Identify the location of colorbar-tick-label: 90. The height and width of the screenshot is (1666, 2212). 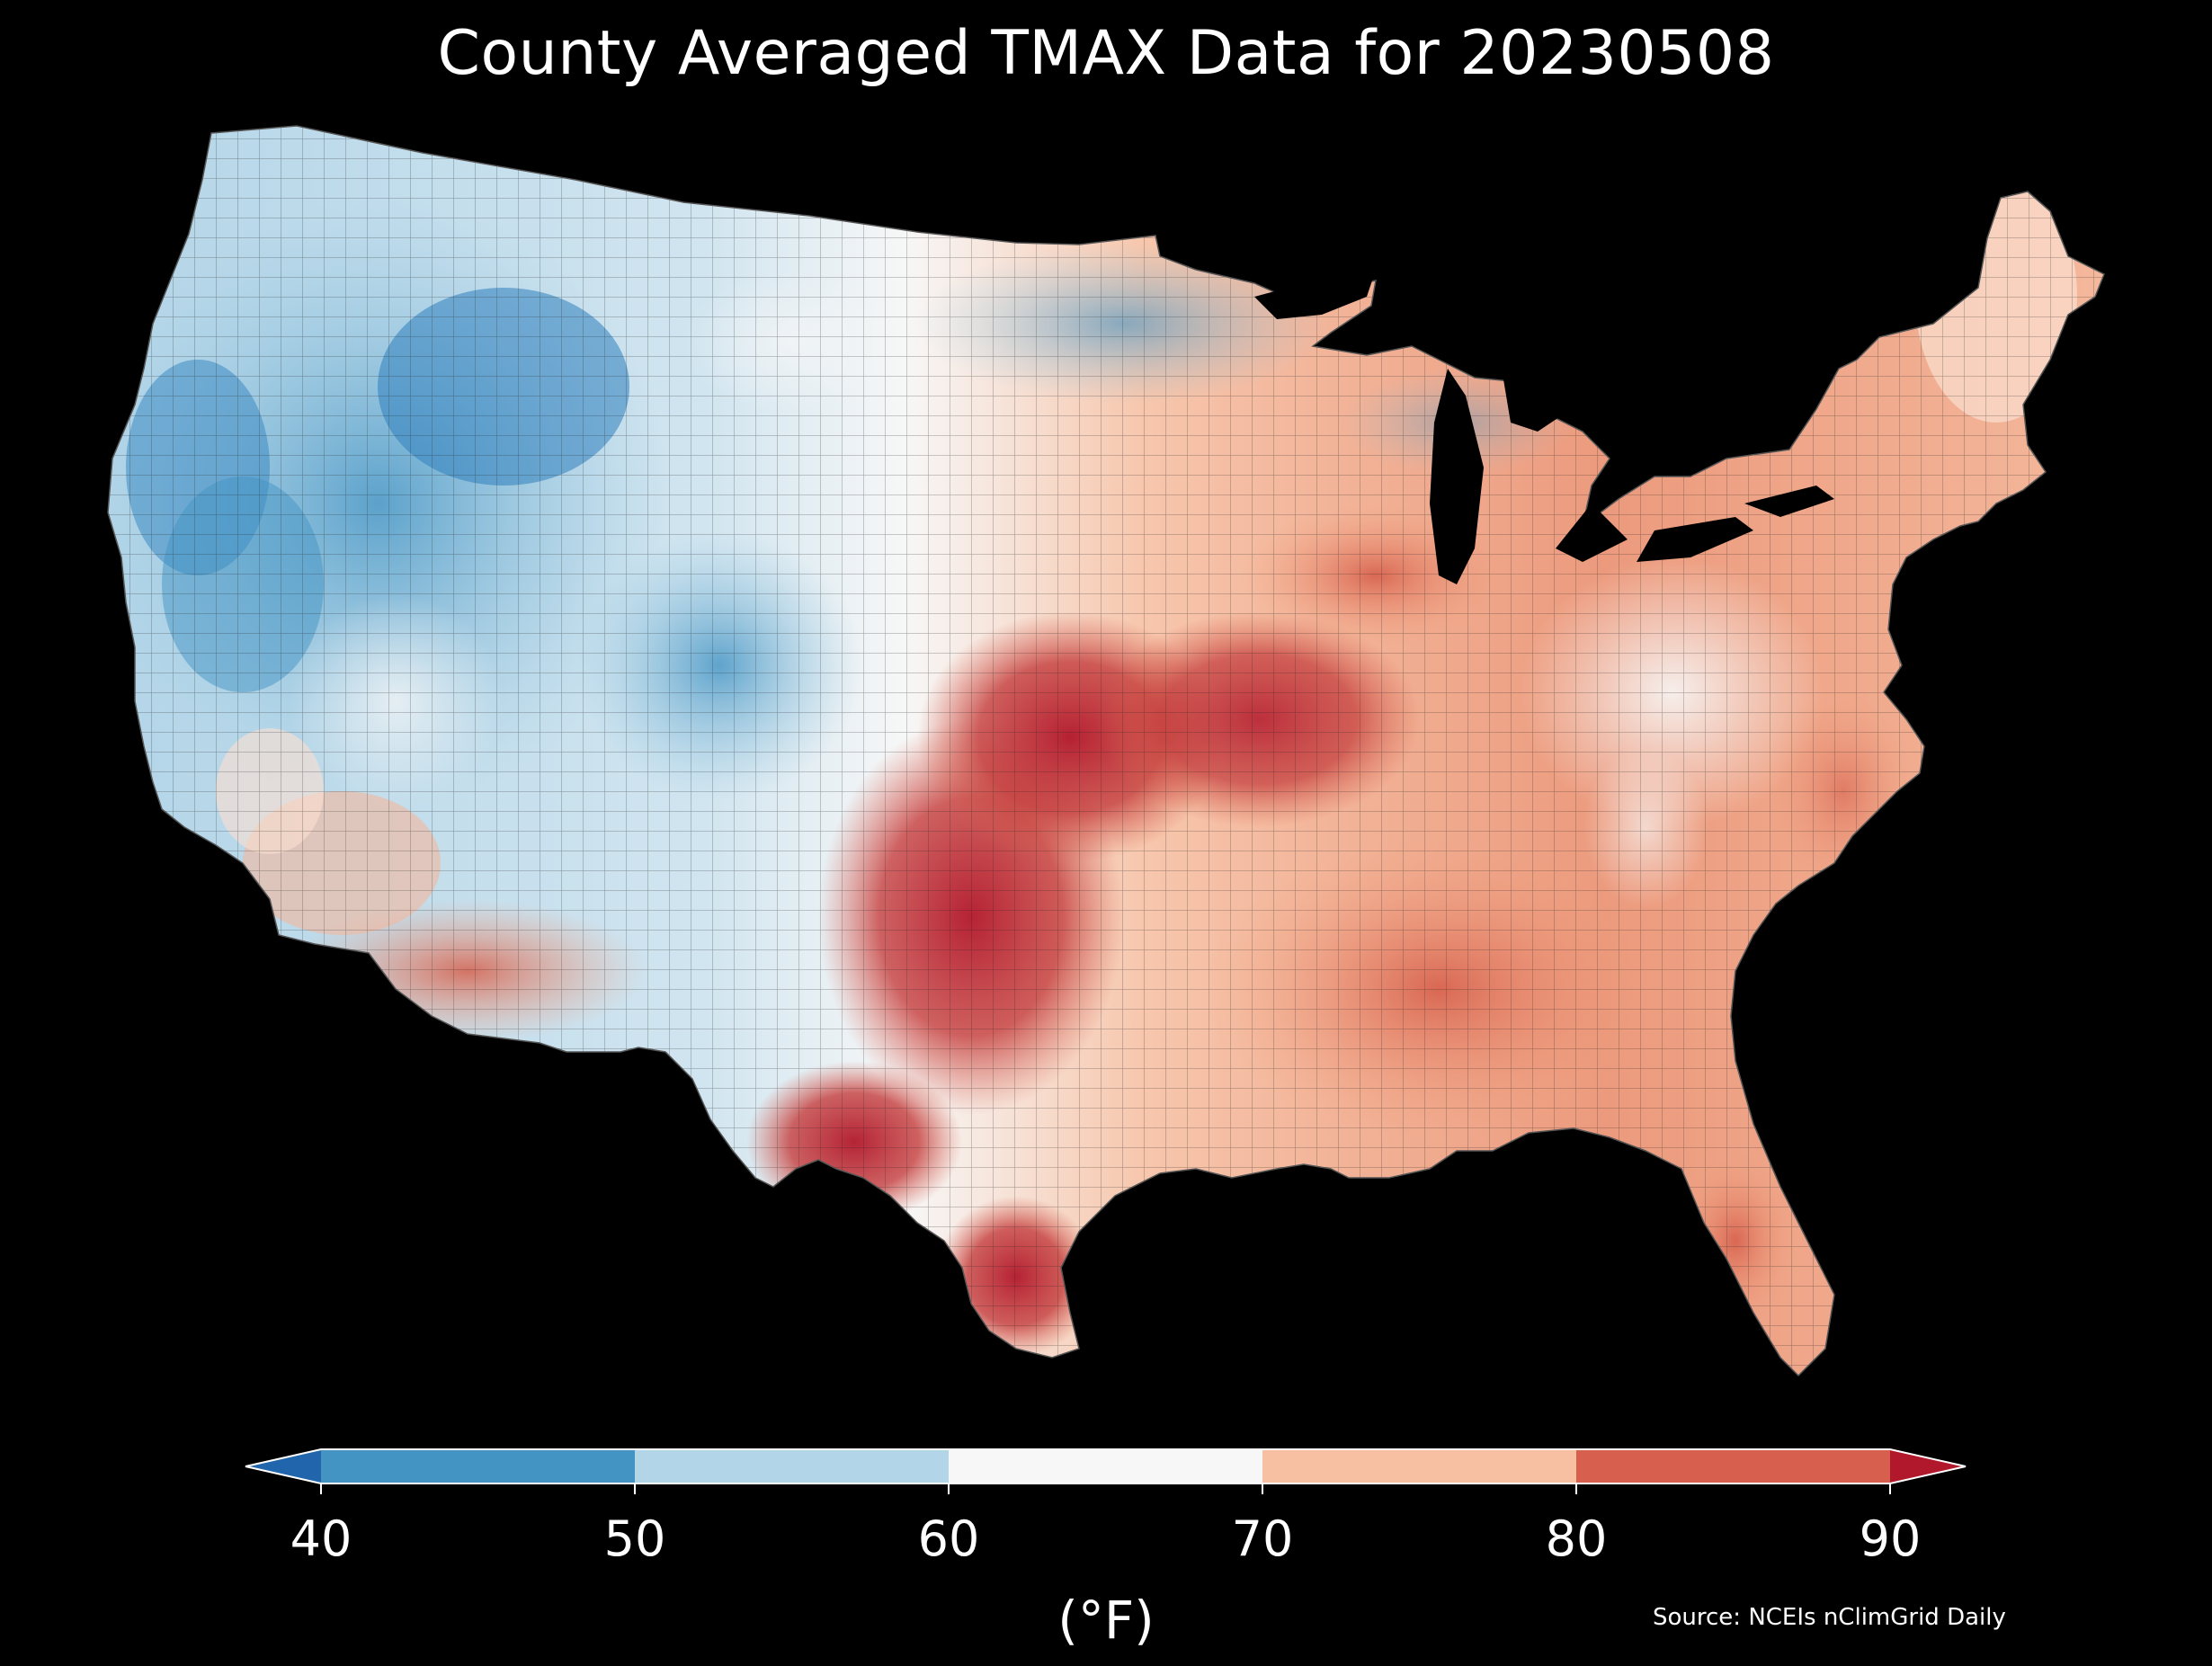
(1890, 1538).